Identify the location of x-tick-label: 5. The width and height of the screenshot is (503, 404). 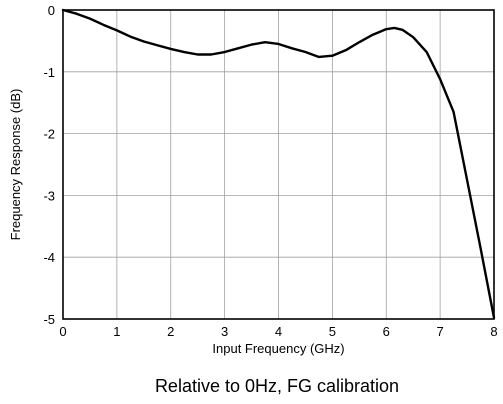
(332, 331).